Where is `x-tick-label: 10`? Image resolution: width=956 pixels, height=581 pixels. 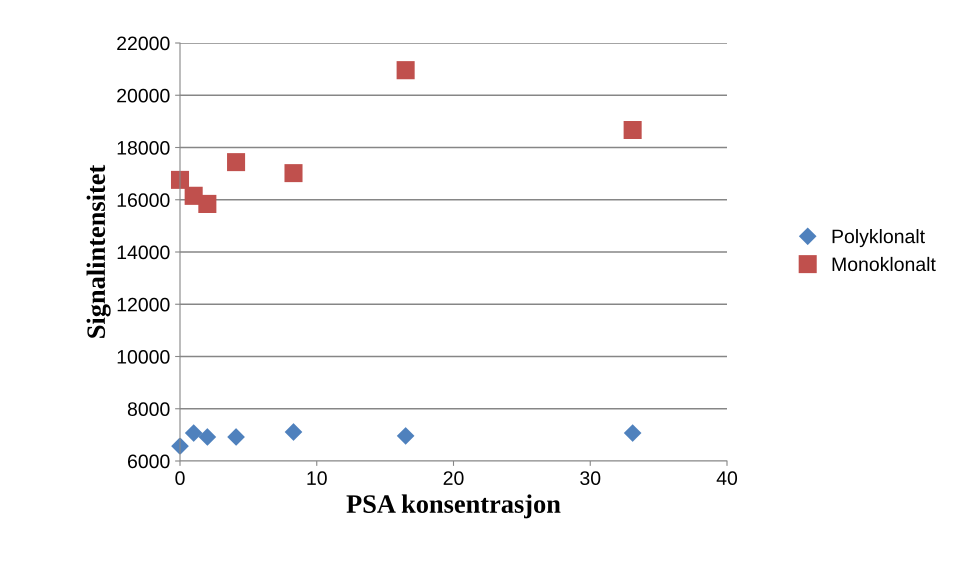 x-tick-label: 10 is located at coordinates (317, 478).